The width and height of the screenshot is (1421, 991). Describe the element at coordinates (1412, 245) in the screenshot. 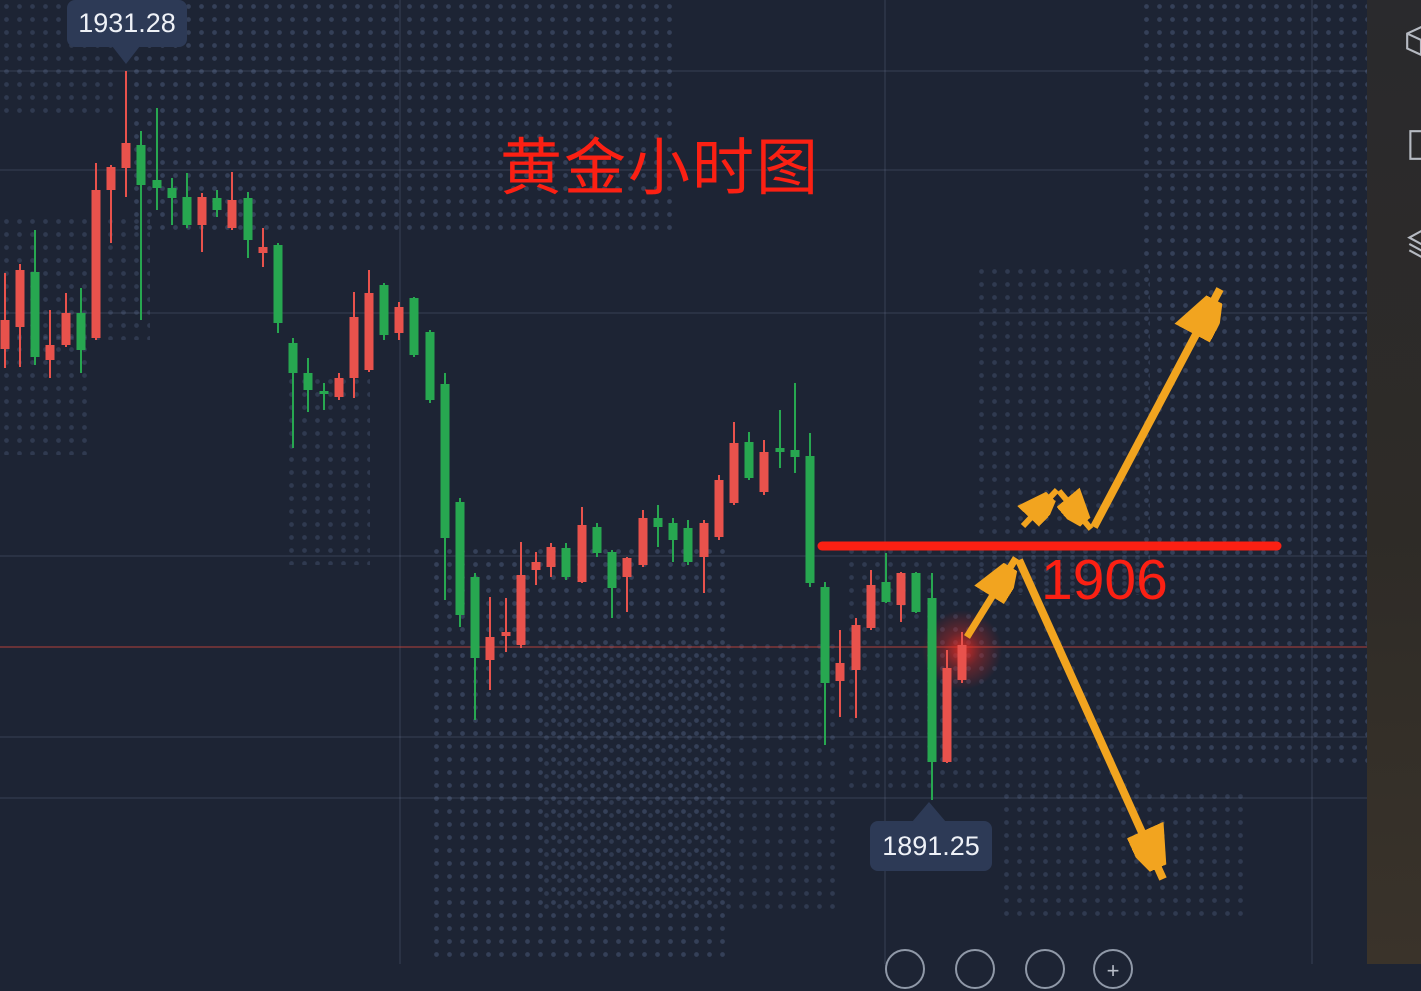

I see `layers-icon` at that location.